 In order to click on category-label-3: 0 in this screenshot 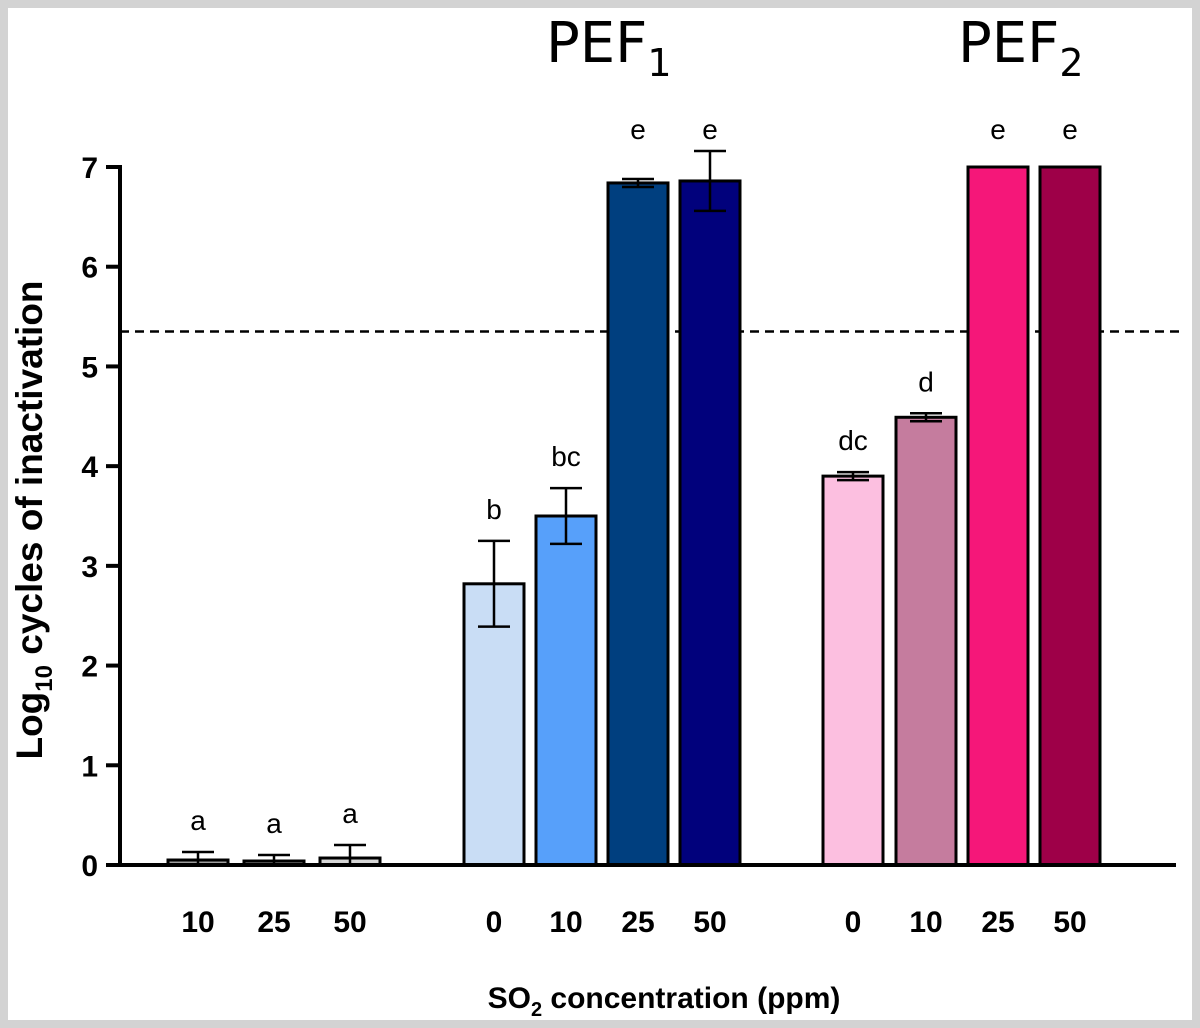, I will do `click(494, 922)`.